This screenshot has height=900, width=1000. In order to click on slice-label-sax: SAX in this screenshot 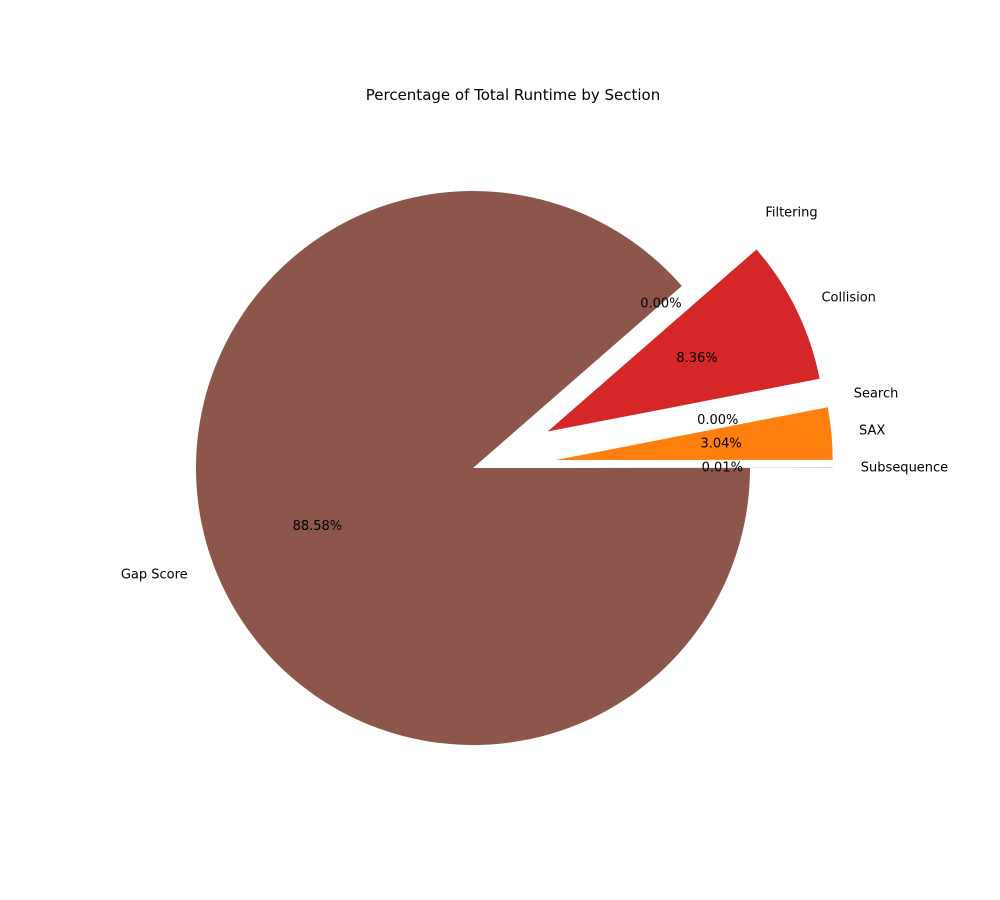, I will do `click(872, 430)`.